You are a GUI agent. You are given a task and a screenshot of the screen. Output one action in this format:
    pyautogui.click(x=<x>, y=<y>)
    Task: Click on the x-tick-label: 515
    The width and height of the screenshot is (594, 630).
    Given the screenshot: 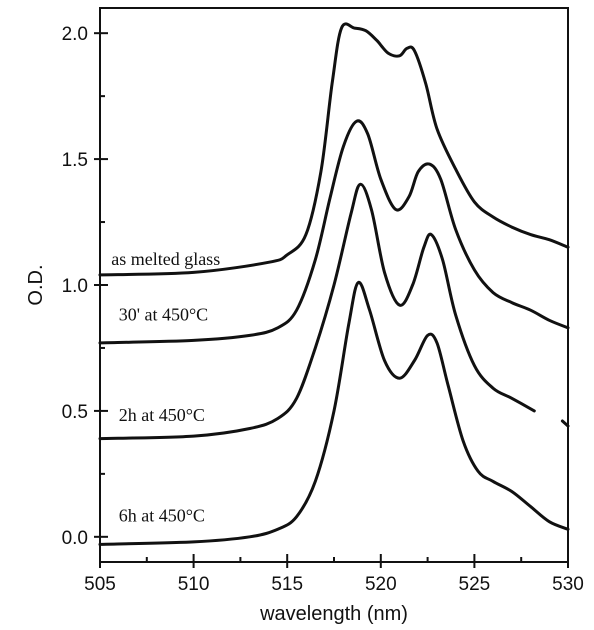 What is the action you would take?
    pyautogui.click(x=287, y=584)
    